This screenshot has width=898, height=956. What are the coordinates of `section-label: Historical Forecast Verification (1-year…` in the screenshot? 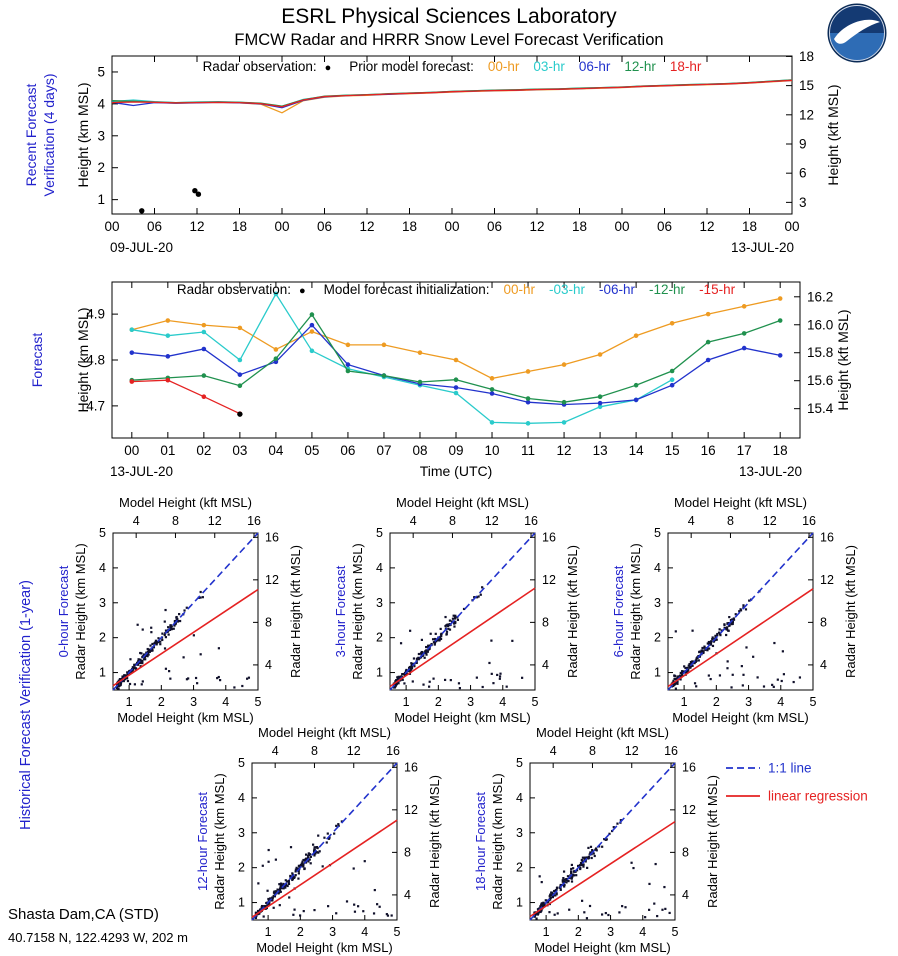 It's located at (26, 705).